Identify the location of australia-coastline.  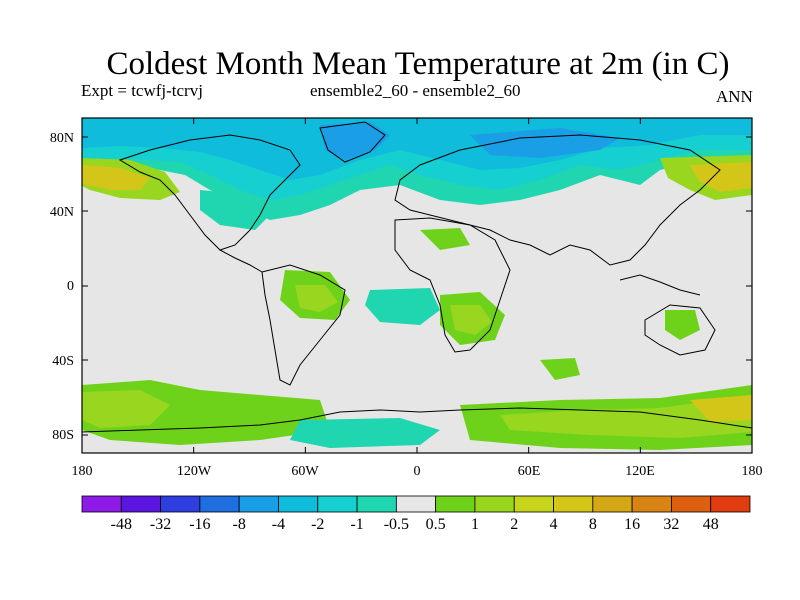
(680, 330).